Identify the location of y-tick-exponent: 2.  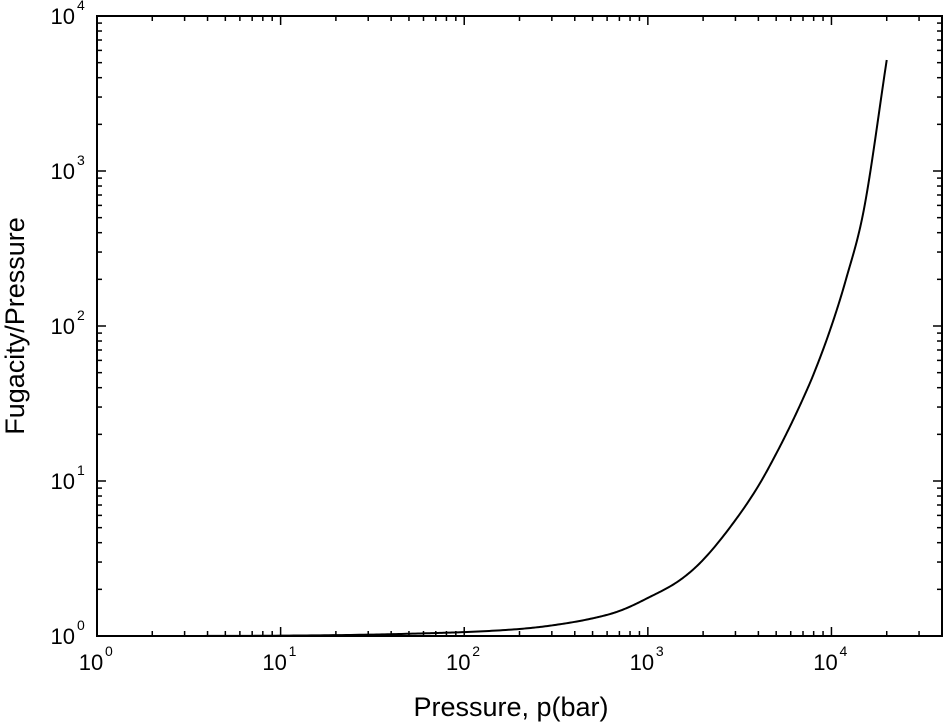
(81, 315).